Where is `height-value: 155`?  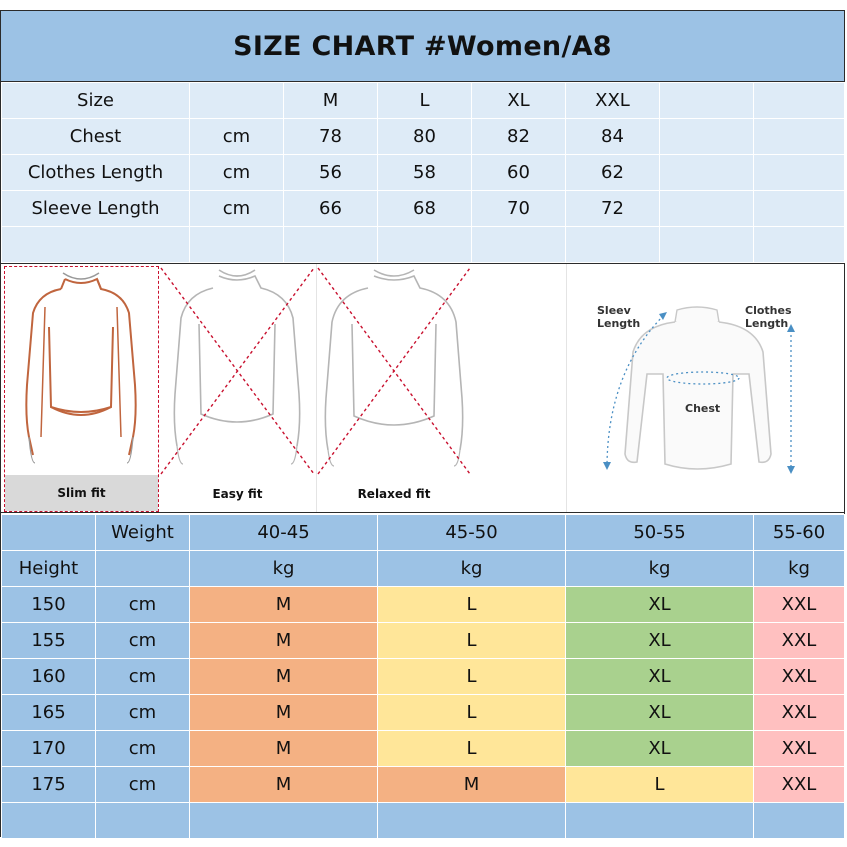
height-value: 155 is located at coordinates (48, 640).